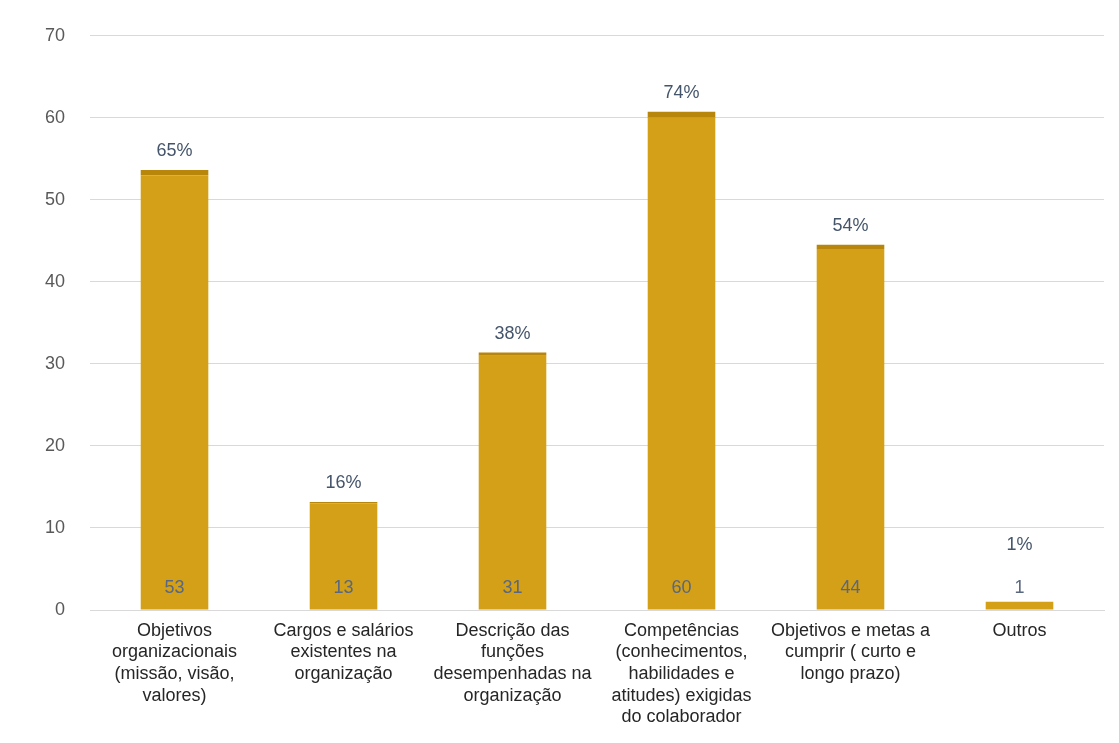  I want to click on data-label: 44, so click(850, 587).